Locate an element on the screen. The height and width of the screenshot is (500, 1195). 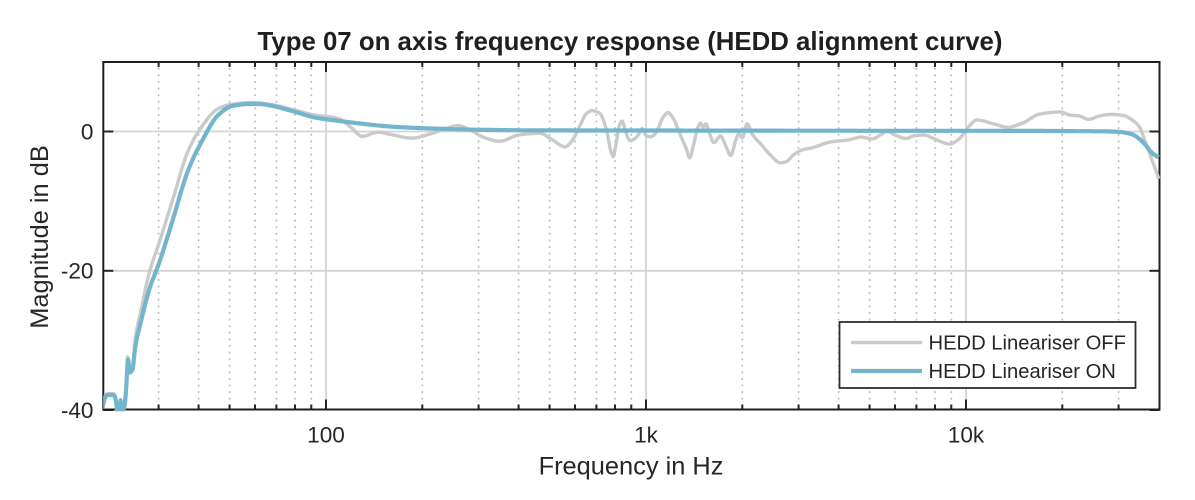
svg-text: HEDD Lineariser OFF is located at coordinates (1027, 344).